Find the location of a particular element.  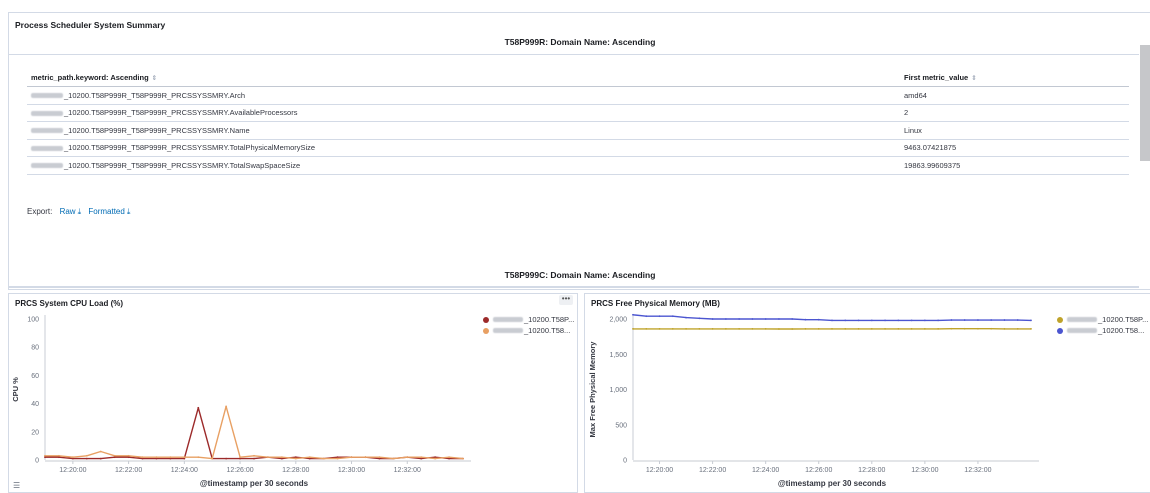

list-icon: ☰ is located at coordinates (17, 485).